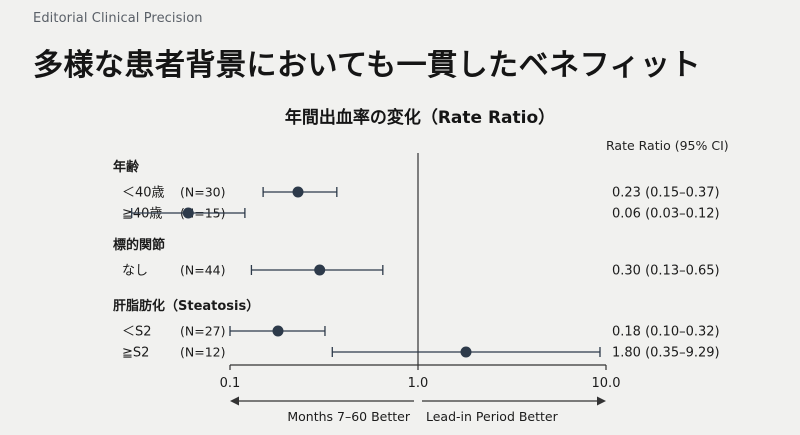 The height and width of the screenshot is (435, 800). Describe the element at coordinates (367, 65) in the screenshot. I see `page-headline: 多様な患者背景においても一貫したベネフィット` at that location.